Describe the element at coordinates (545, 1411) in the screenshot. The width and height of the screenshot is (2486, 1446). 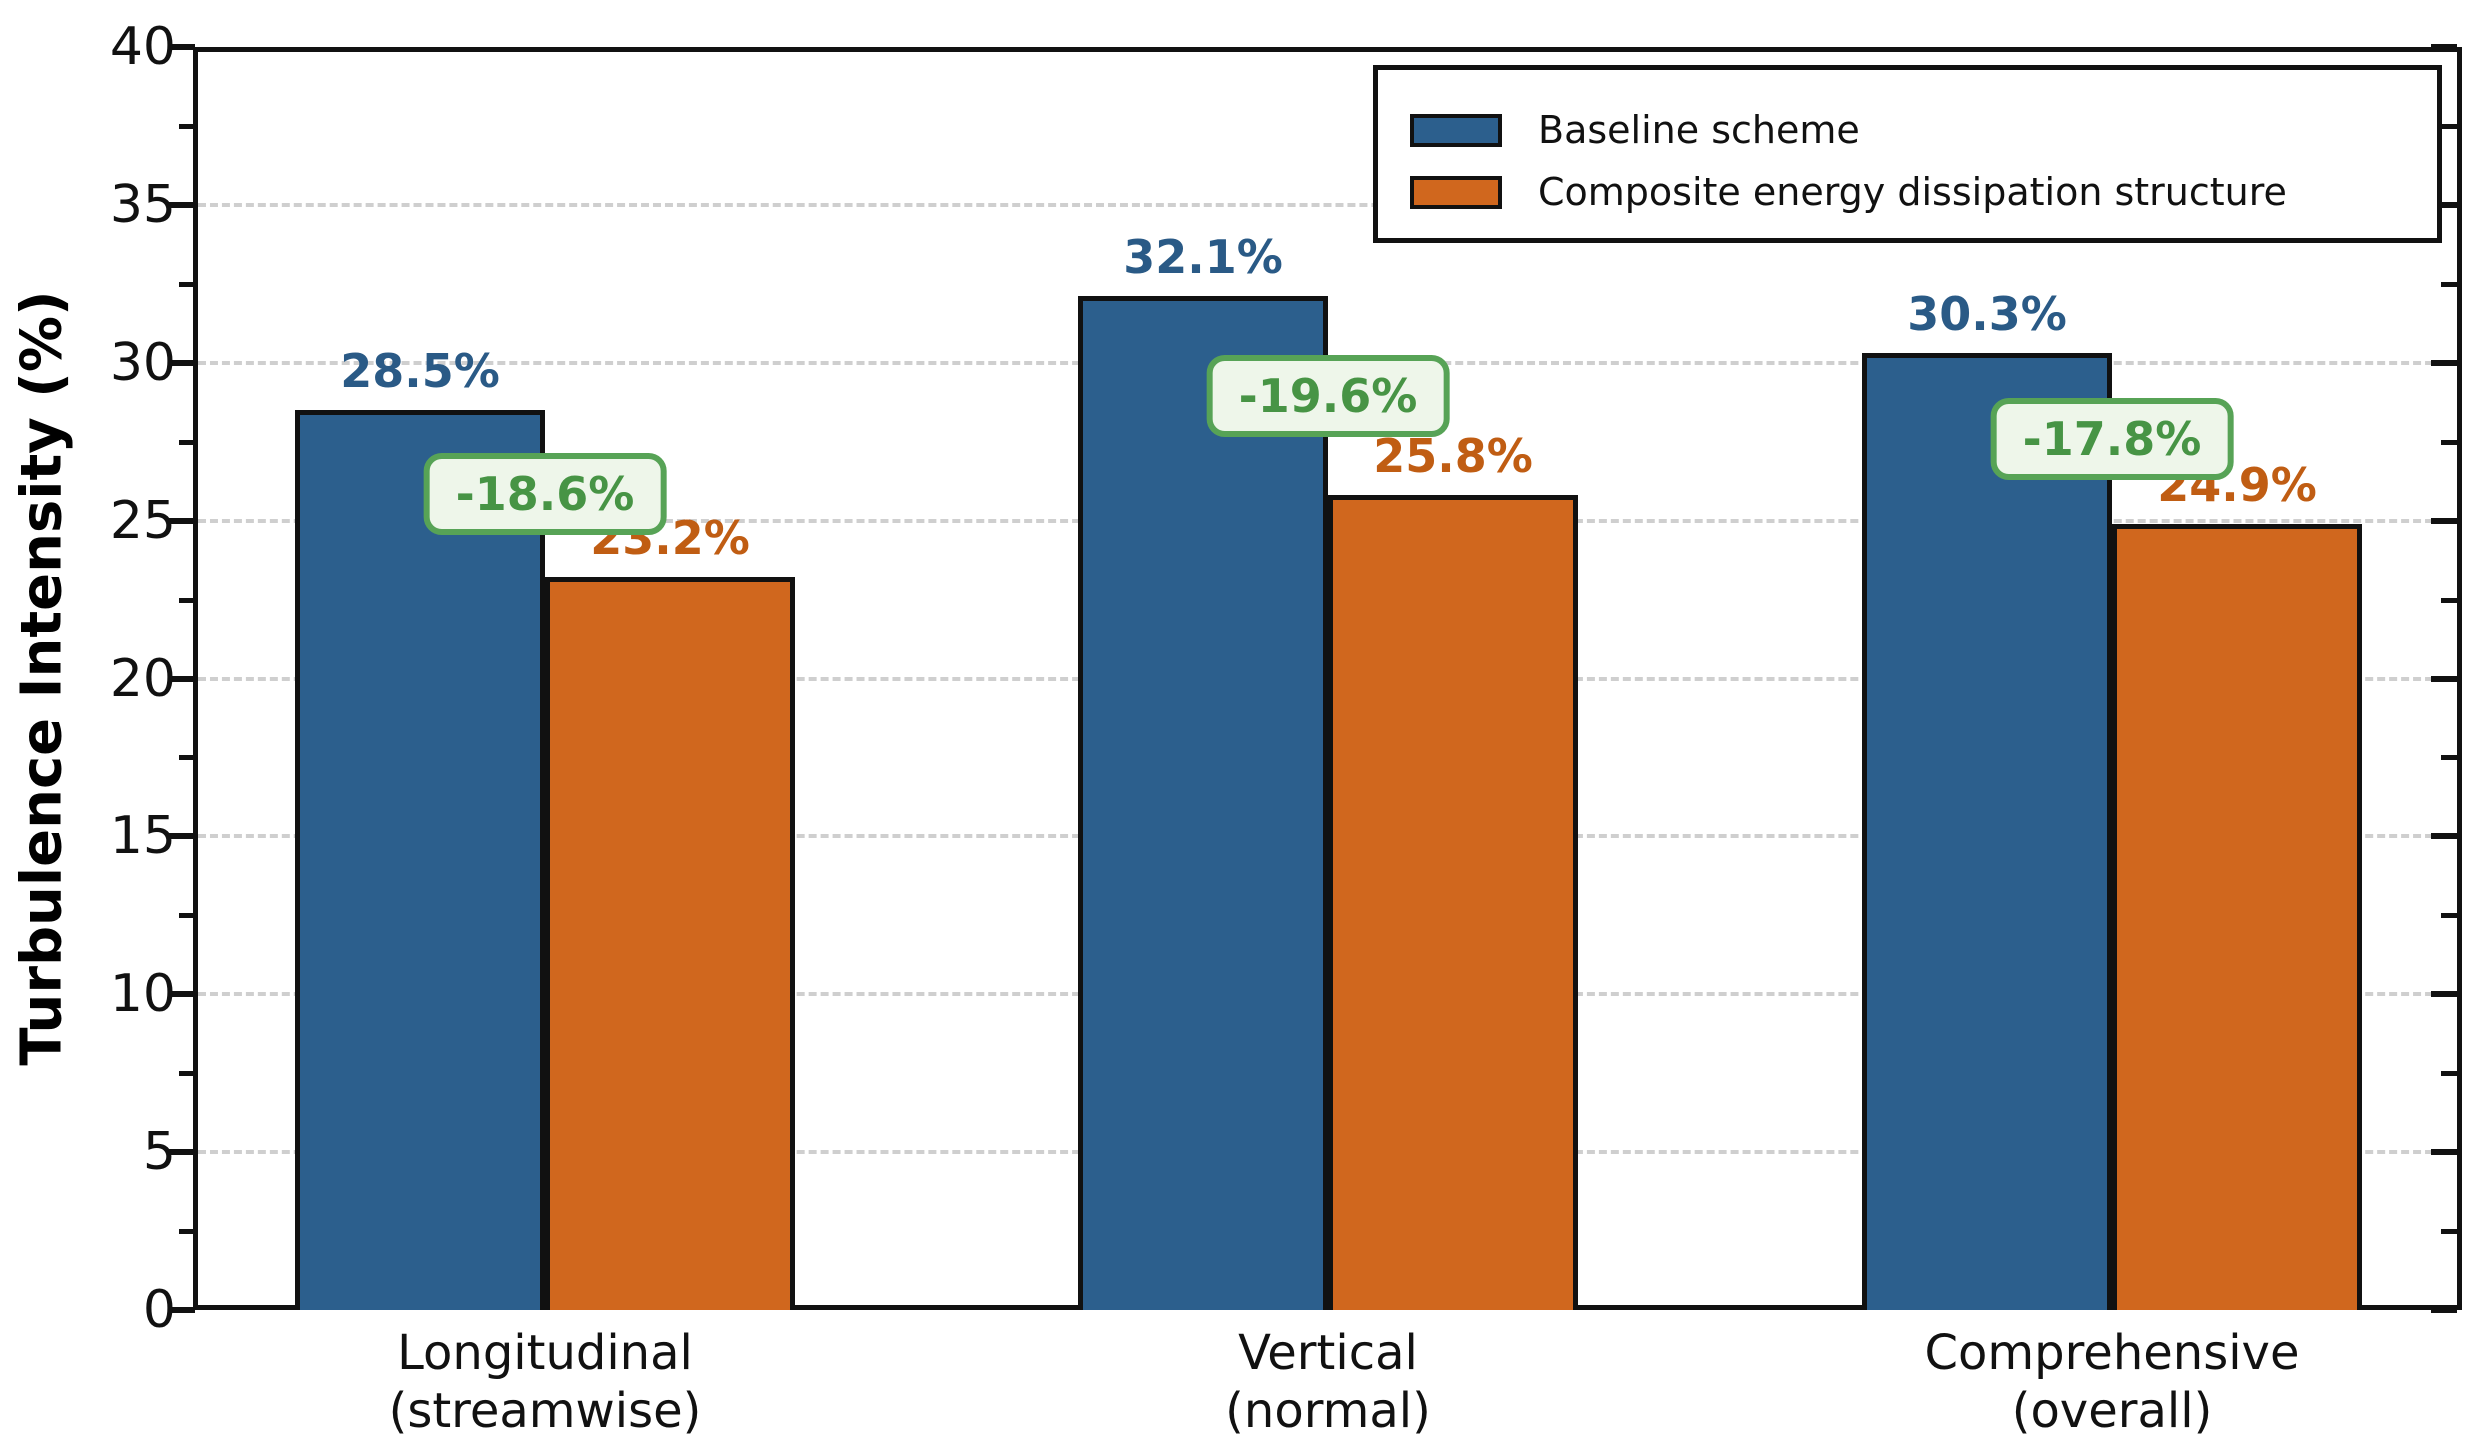
I see `x-category-line2: (streamwise)` at that location.